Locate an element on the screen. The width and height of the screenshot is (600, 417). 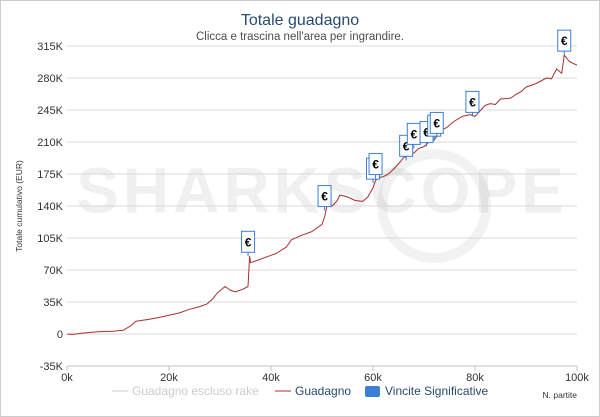
y-tick-label: 105K is located at coordinates (50, 239).